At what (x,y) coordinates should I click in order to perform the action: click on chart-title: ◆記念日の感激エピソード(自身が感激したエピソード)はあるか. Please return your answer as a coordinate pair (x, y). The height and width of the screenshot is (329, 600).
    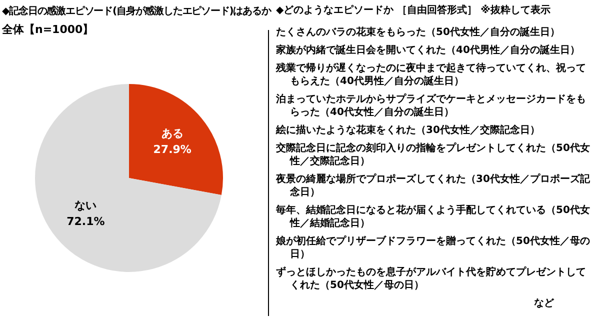
    Looking at the image, I should click on (136, 11).